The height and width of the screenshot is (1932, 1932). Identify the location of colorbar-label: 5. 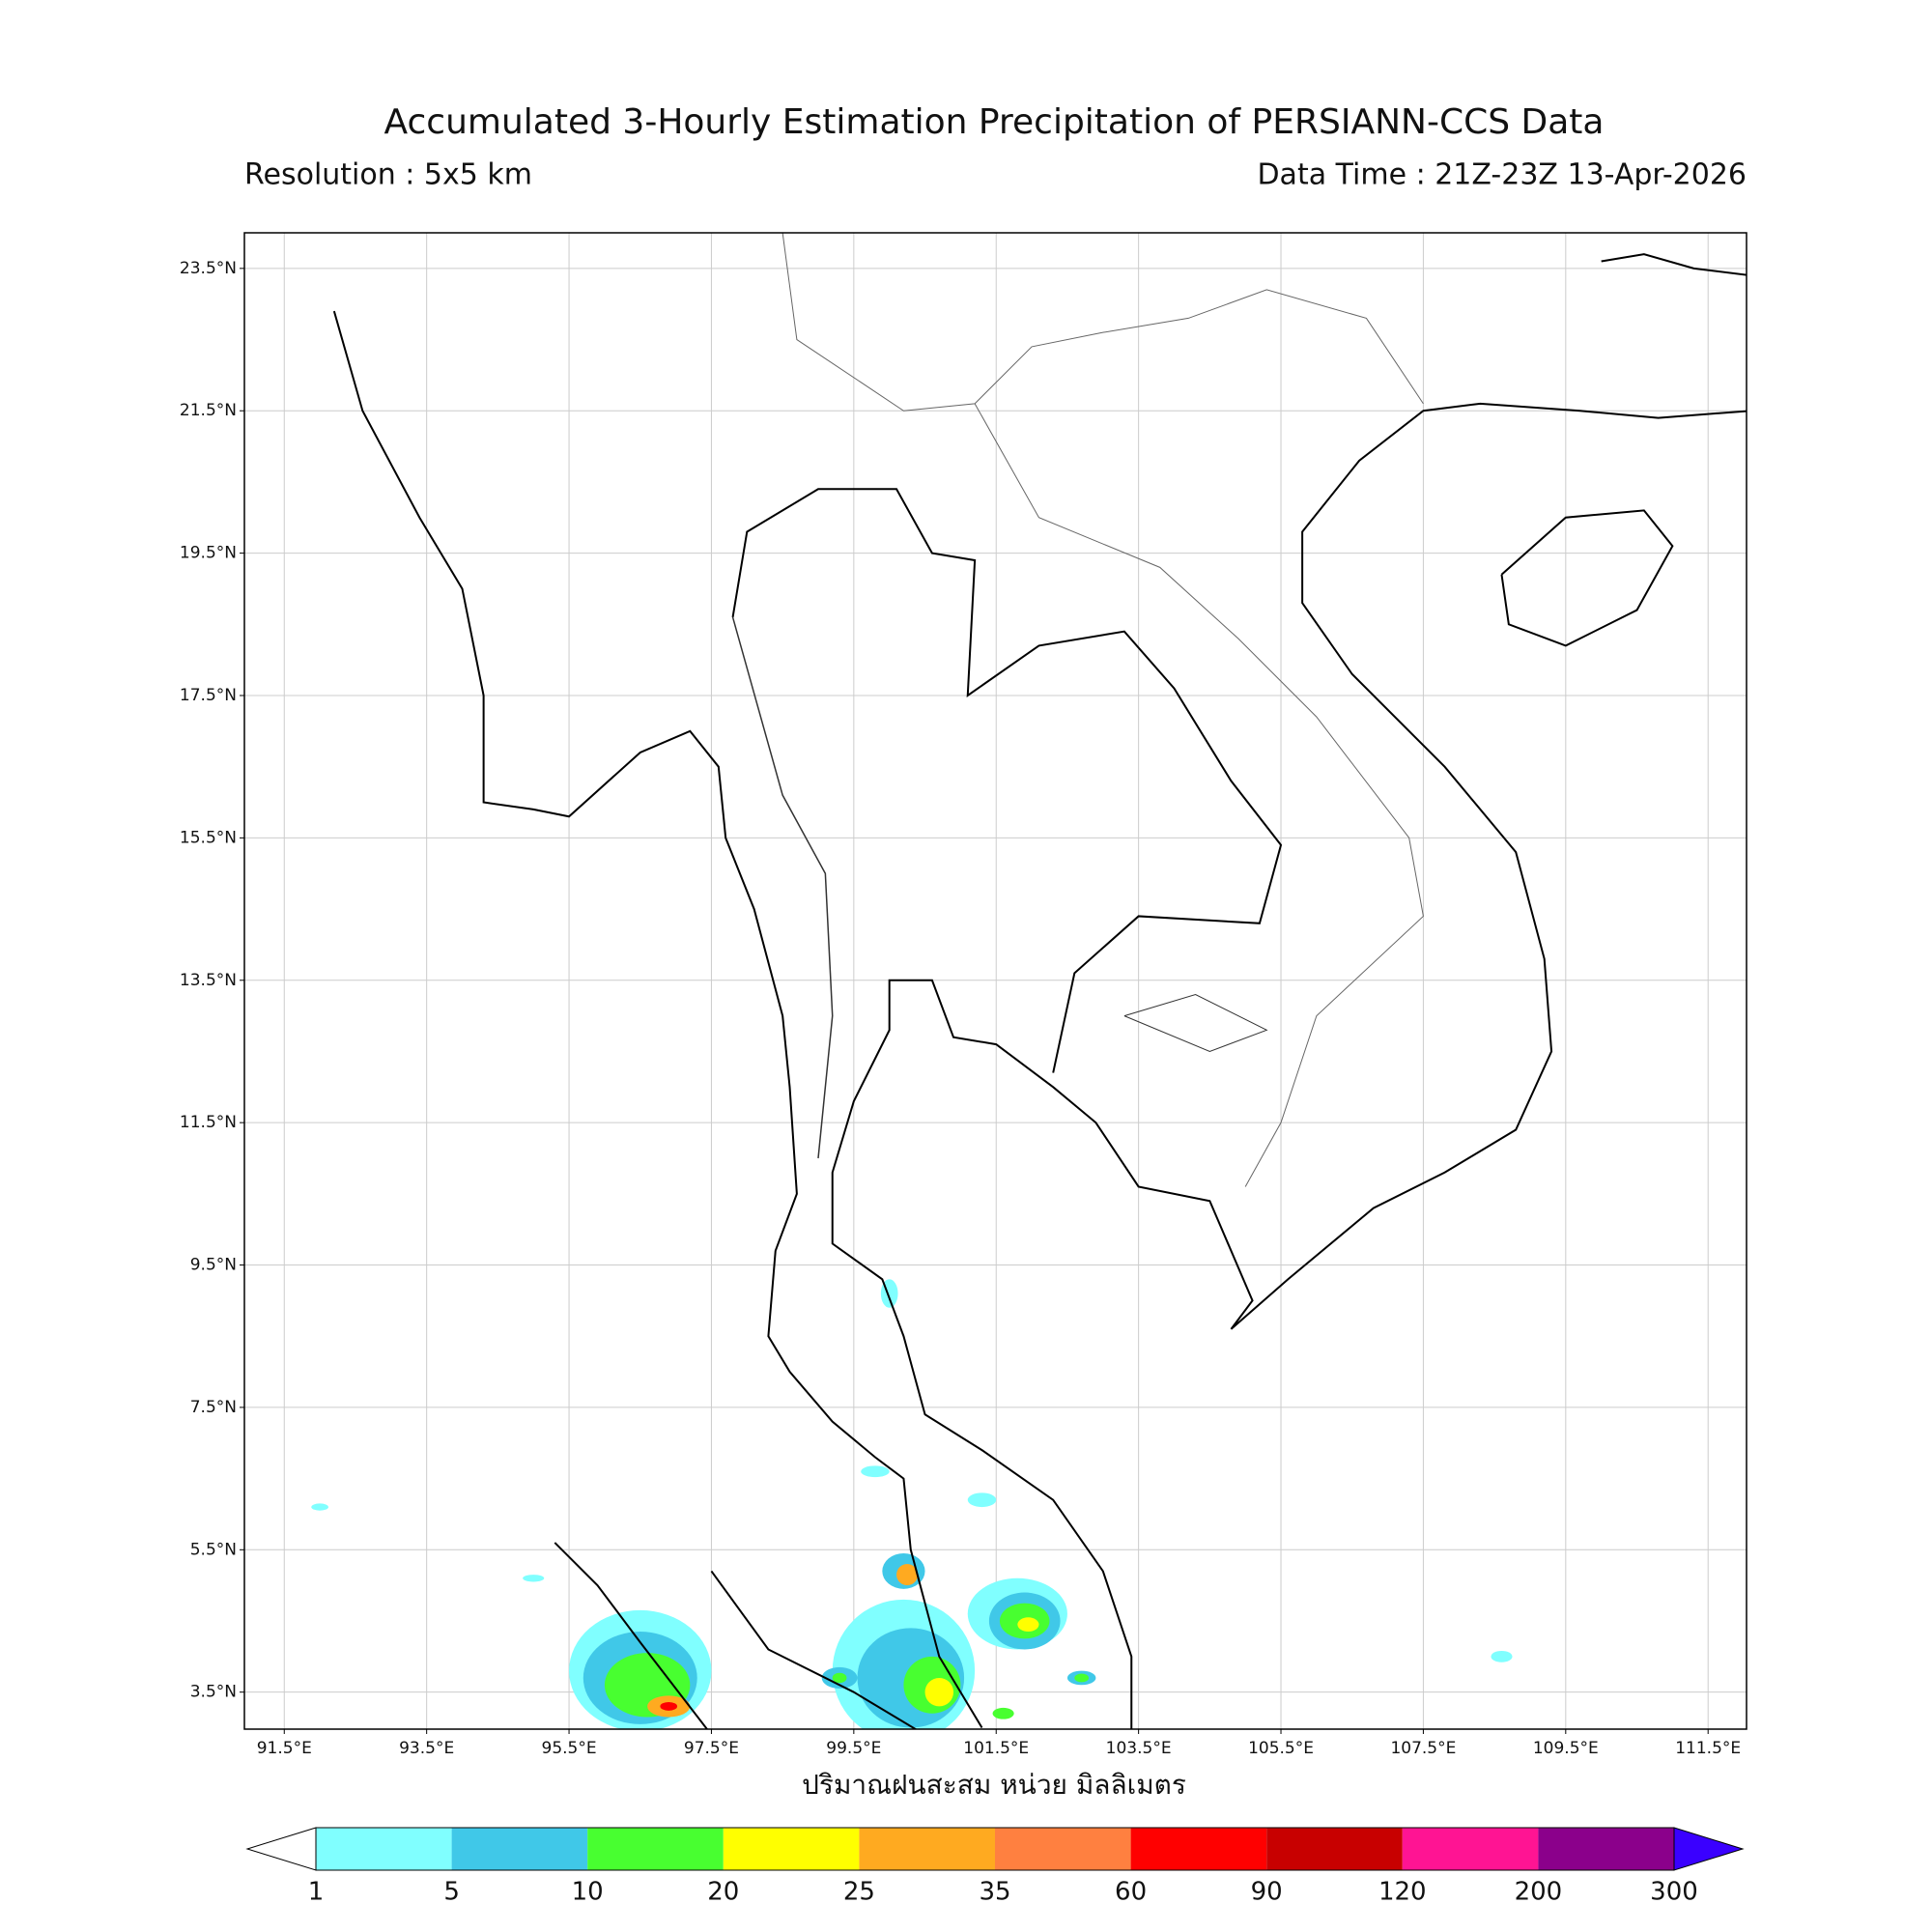
(451, 1892).